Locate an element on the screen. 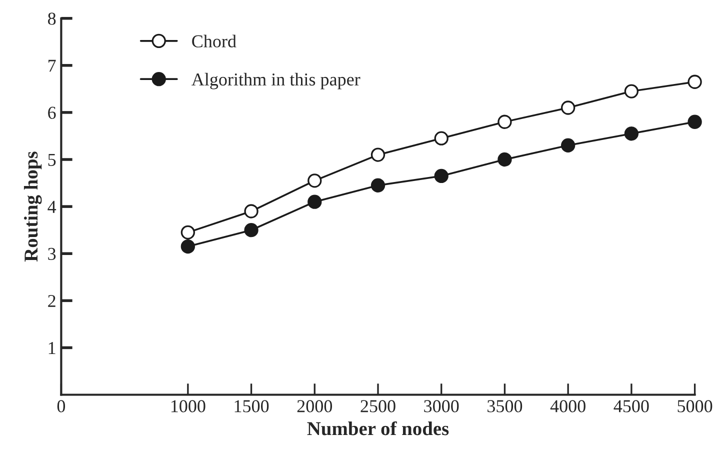 This screenshot has width=720, height=459. x-tick-label: 3500 is located at coordinates (505, 406).